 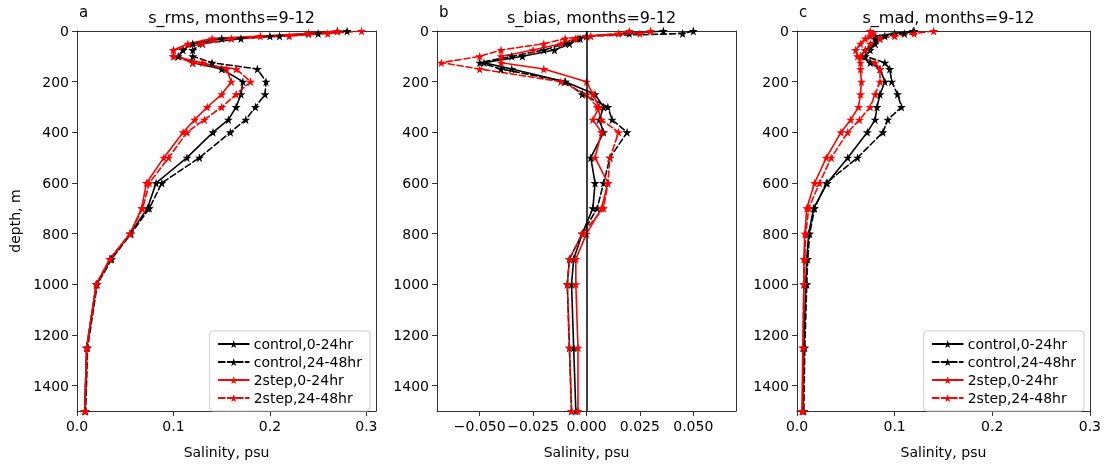 What do you see at coordinates (803, 11) in the screenshot?
I see `text: c` at bounding box center [803, 11].